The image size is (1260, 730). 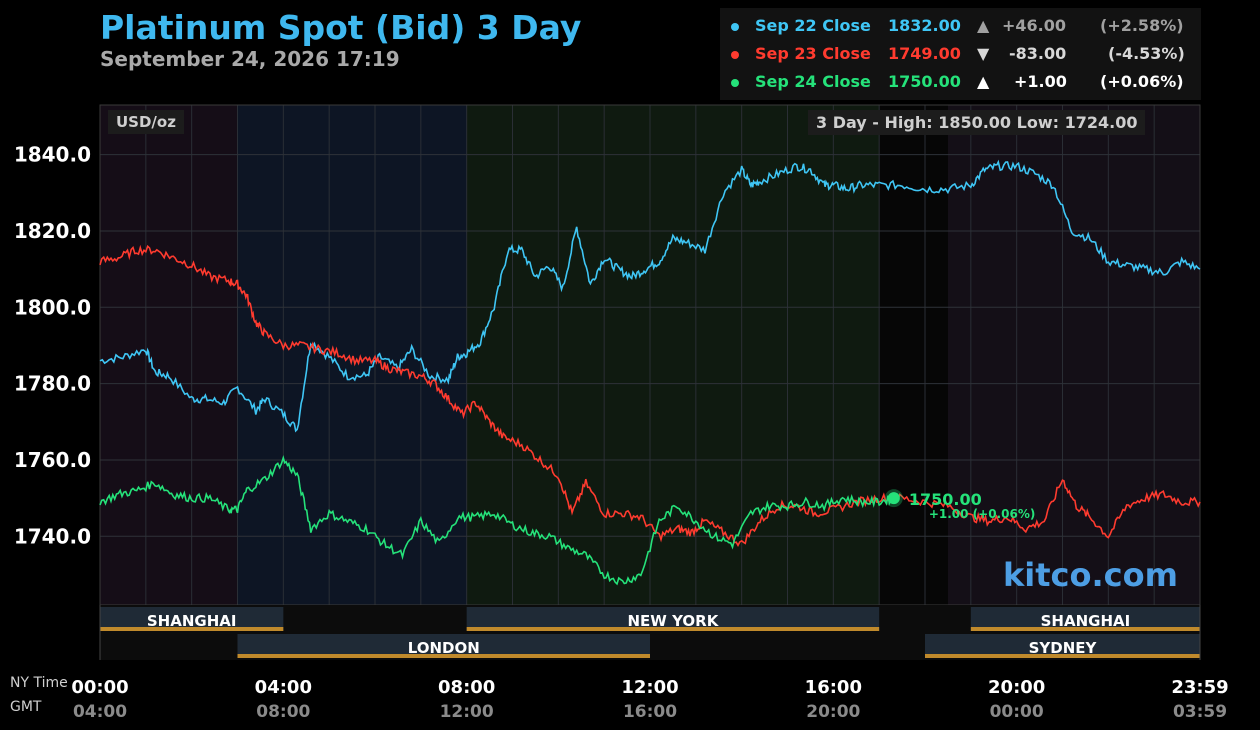 I want to click on x-tick-gmt: 00:00, so click(x=1017, y=712).